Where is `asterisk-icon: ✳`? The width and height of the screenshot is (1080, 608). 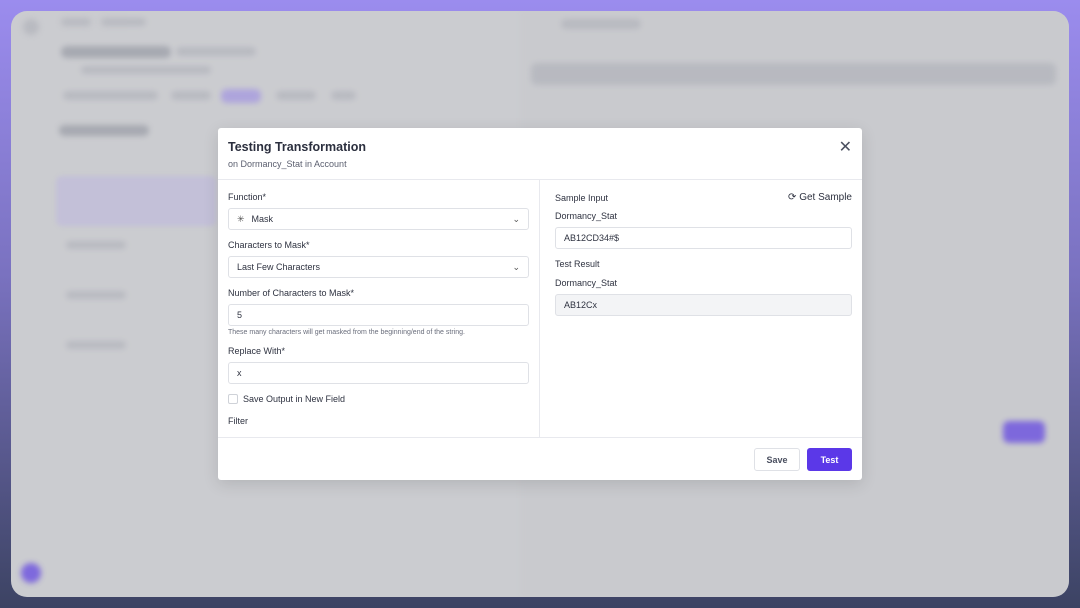
asterisk-icon: ✳ is located at coordinates (241, 218).